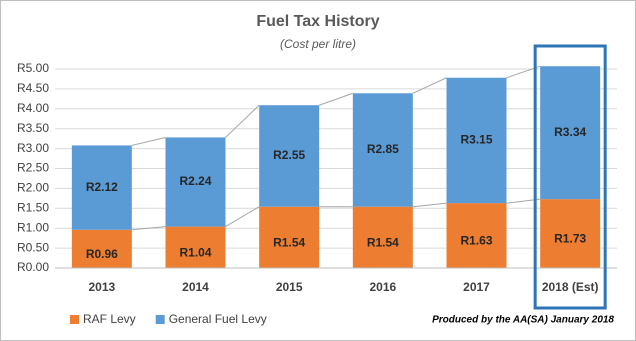 The height and width of the screenshot is (341, 636). What do you see at coordinates (318, 44) in the screenshot?
I see `chart-subtitle: (Cost per litre)` at bounding box center [318, 44].